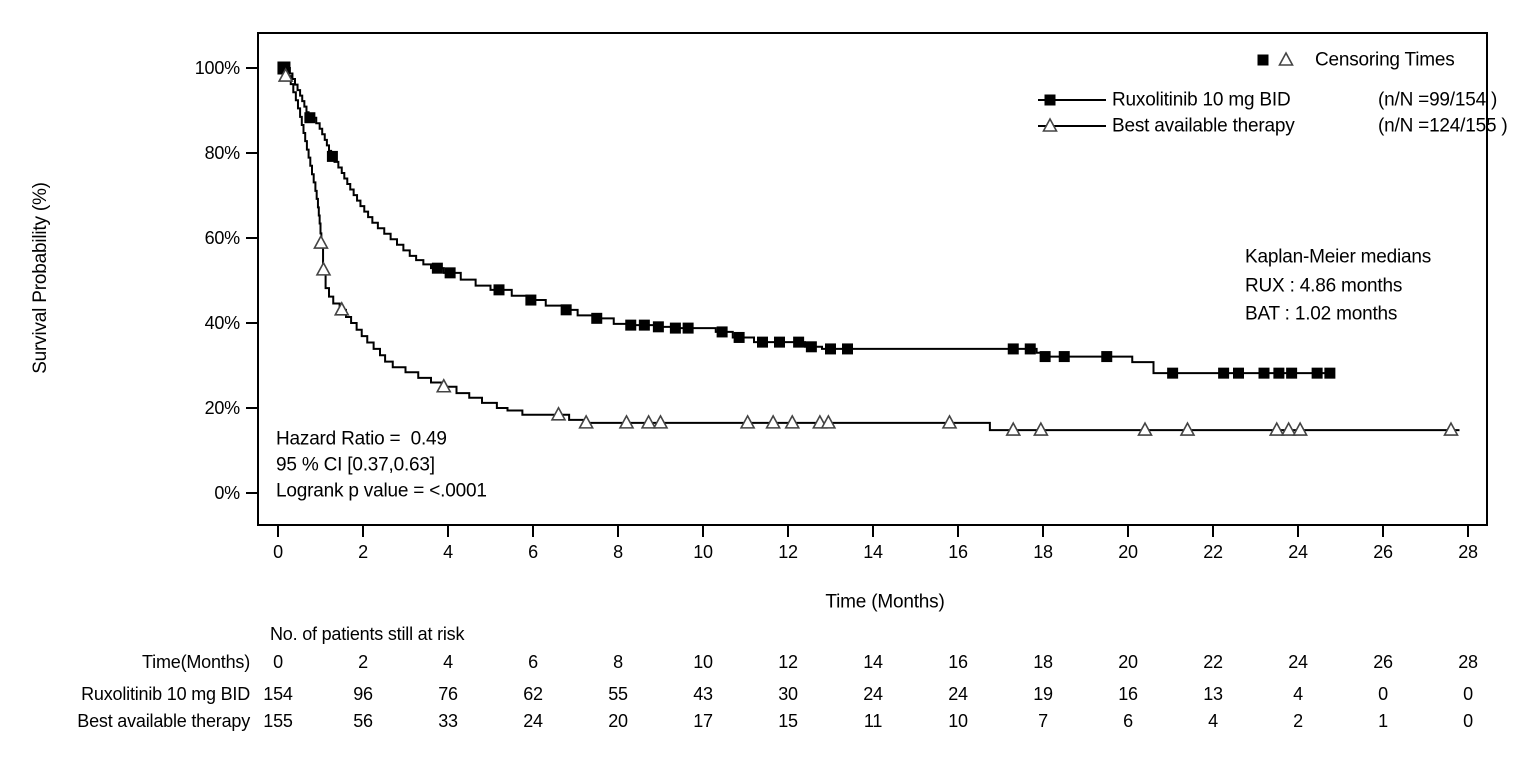 This screenshot has height=764, width=1530. What do you see at coordinates (1128, 721) in the screenshot?
I see `risk-count-value: 6` at bounding box center [1128, 721].